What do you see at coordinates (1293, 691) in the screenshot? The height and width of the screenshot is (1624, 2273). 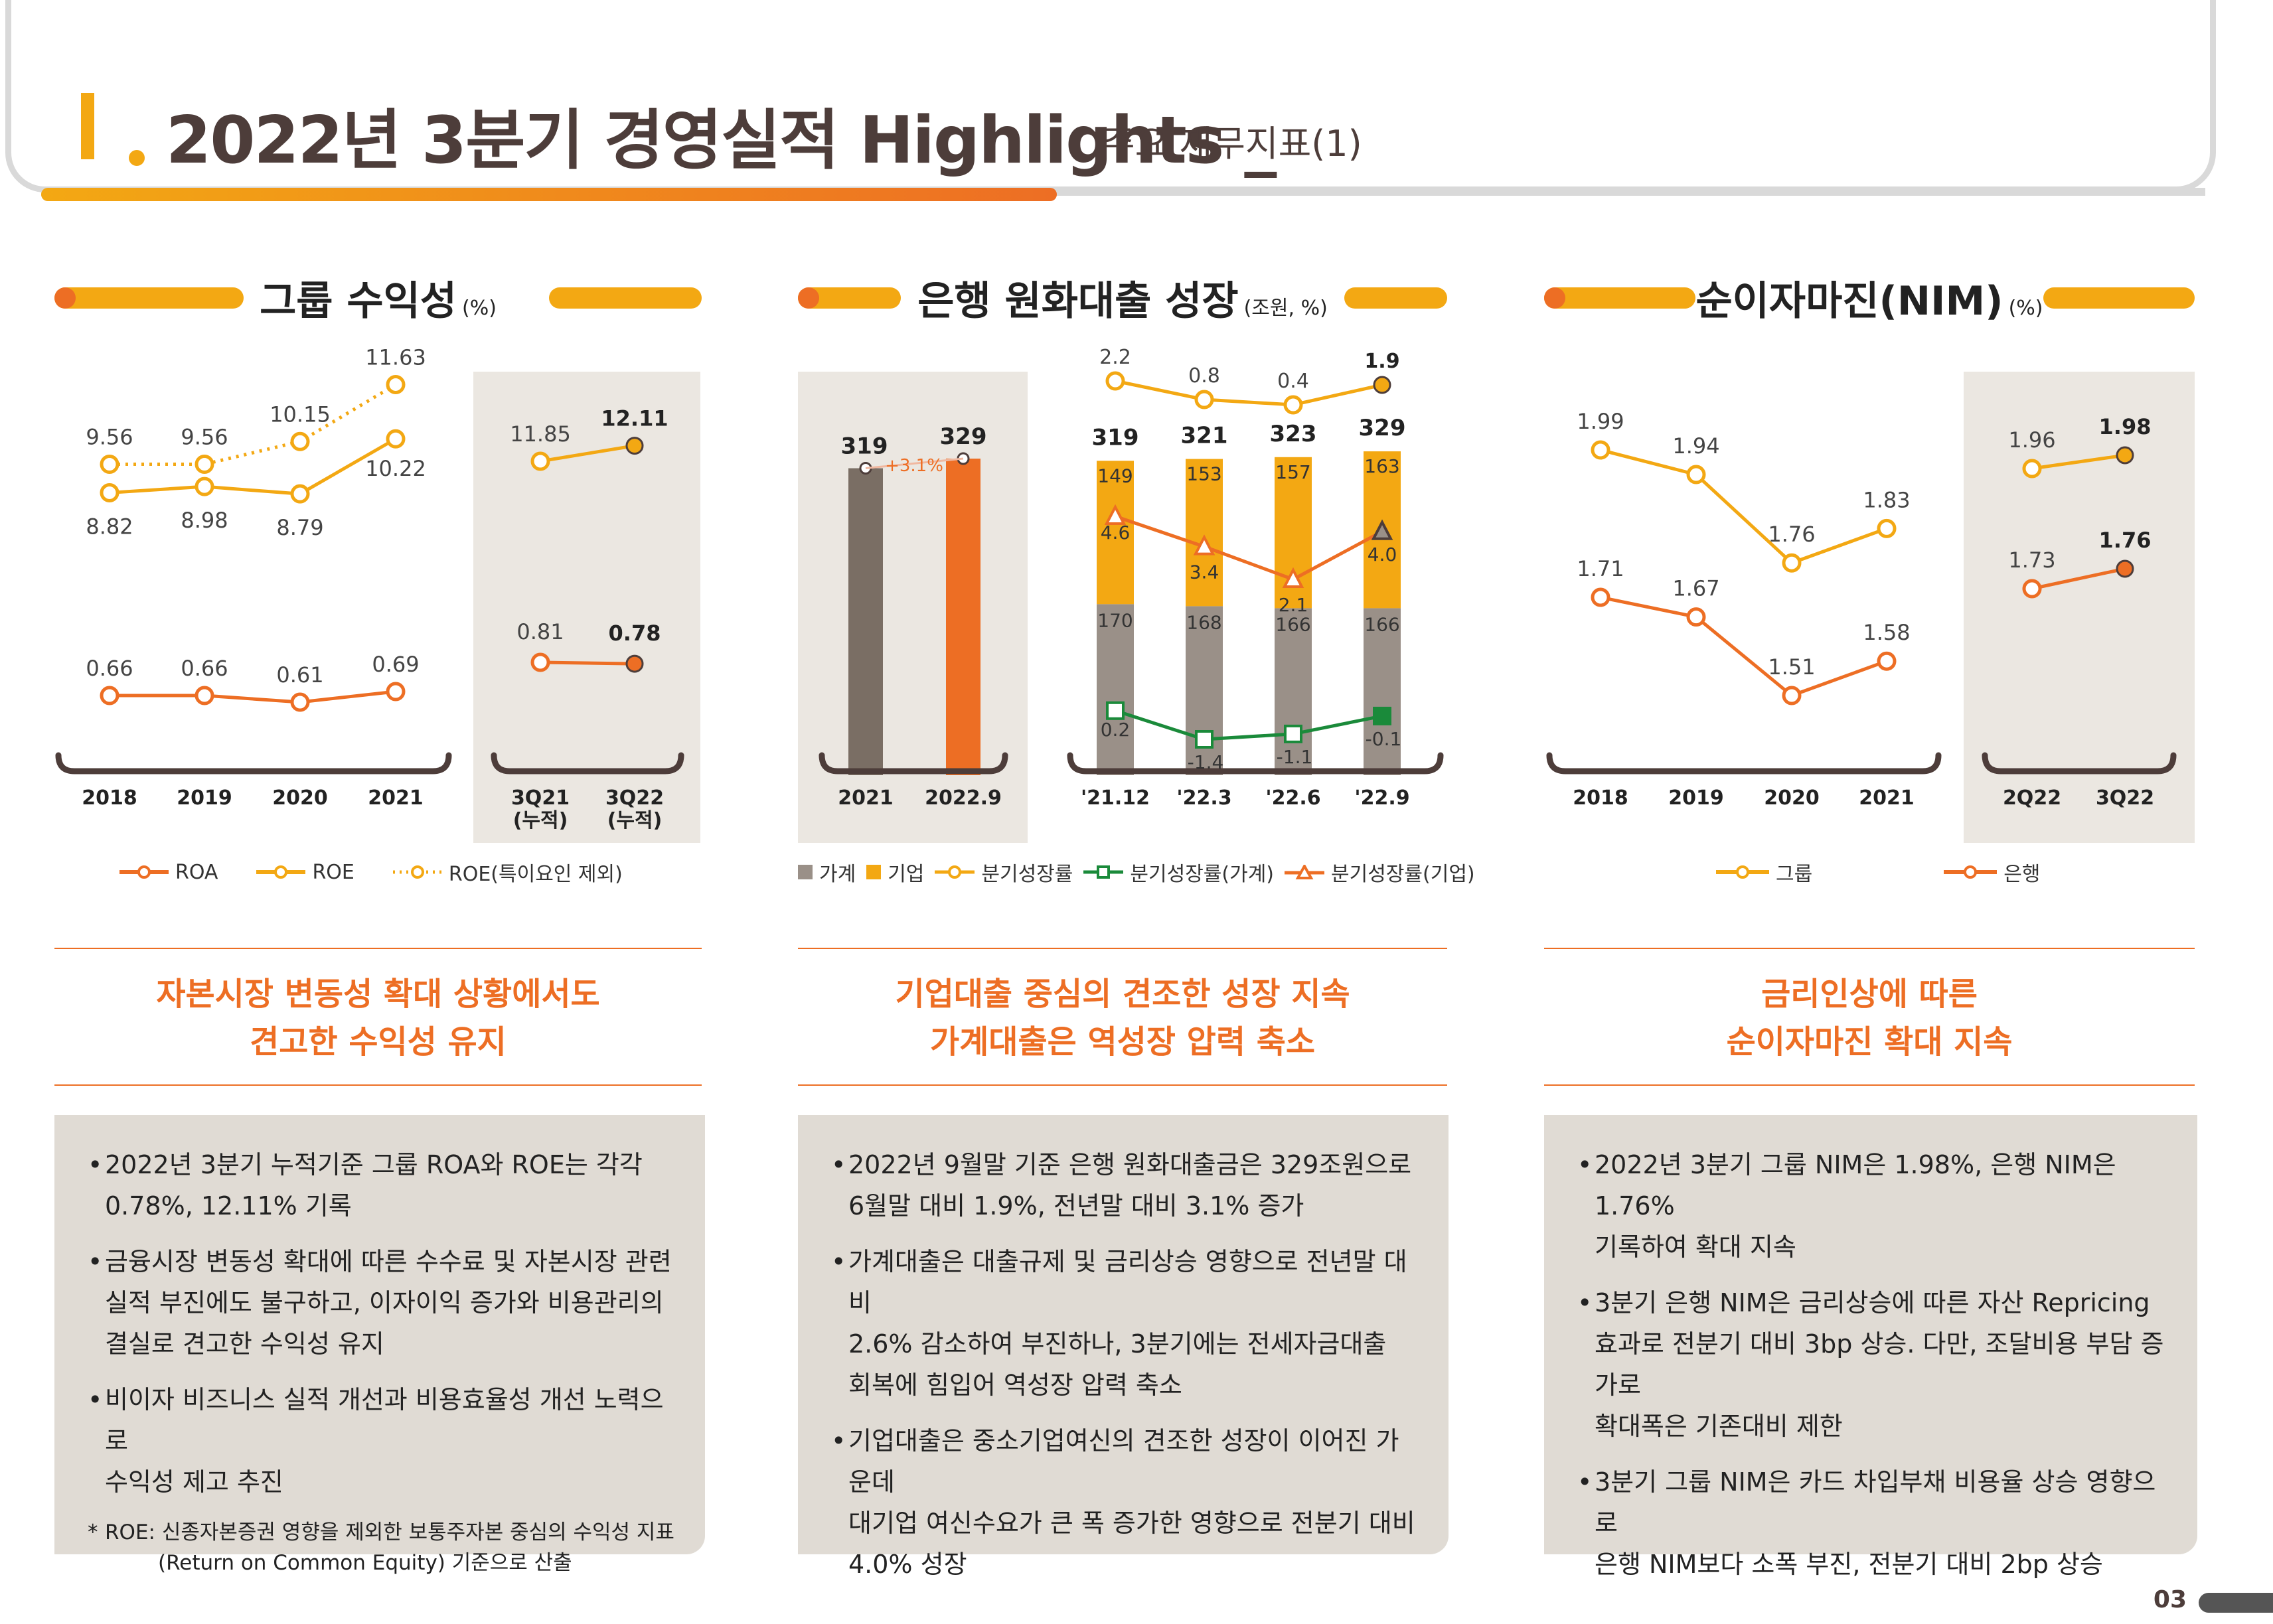 I see `household-bar` at bounding box center [1293, 691].